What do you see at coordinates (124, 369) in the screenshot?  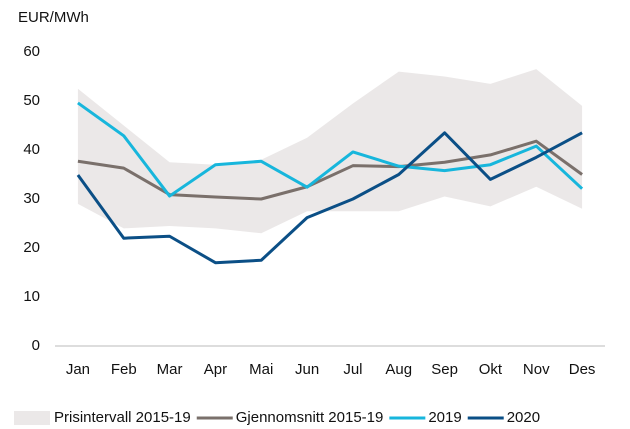 I see `x-tick-label: Feb` at bounding box center [124, 369].